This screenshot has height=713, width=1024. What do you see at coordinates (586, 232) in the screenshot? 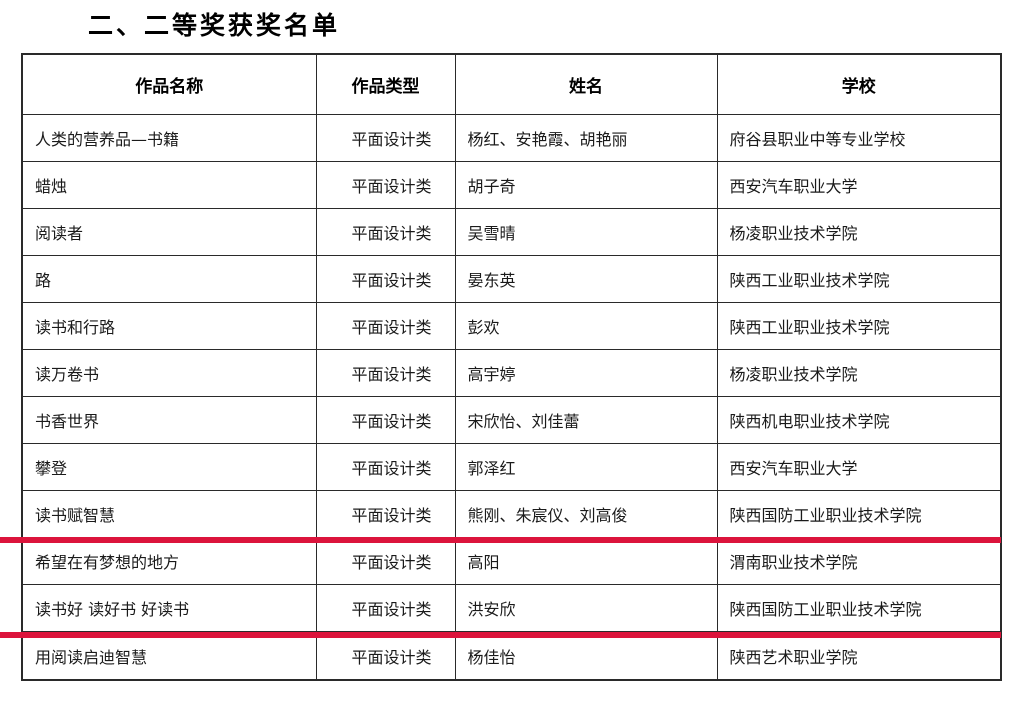
I see `cell-names: 吴雪晴` at bounding box center [586, 232].